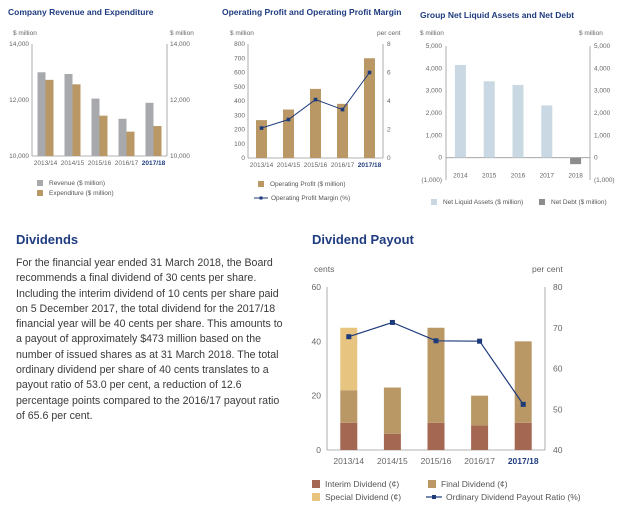 This screenshot has width=640, height=513. What do you see at coordinates (316, 165) in the screenshot?
I see `op-xtick: 2015/16` at bounding box center [316, 165].